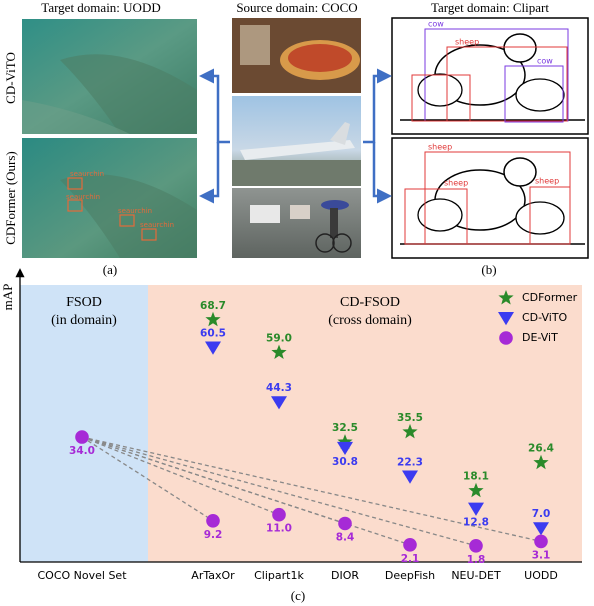 The width and height of the screenshot is (594, 606). Describe the element at coordinates (10, 78) in the screenshot. I see `row-label: CD-ViTO` at that location.